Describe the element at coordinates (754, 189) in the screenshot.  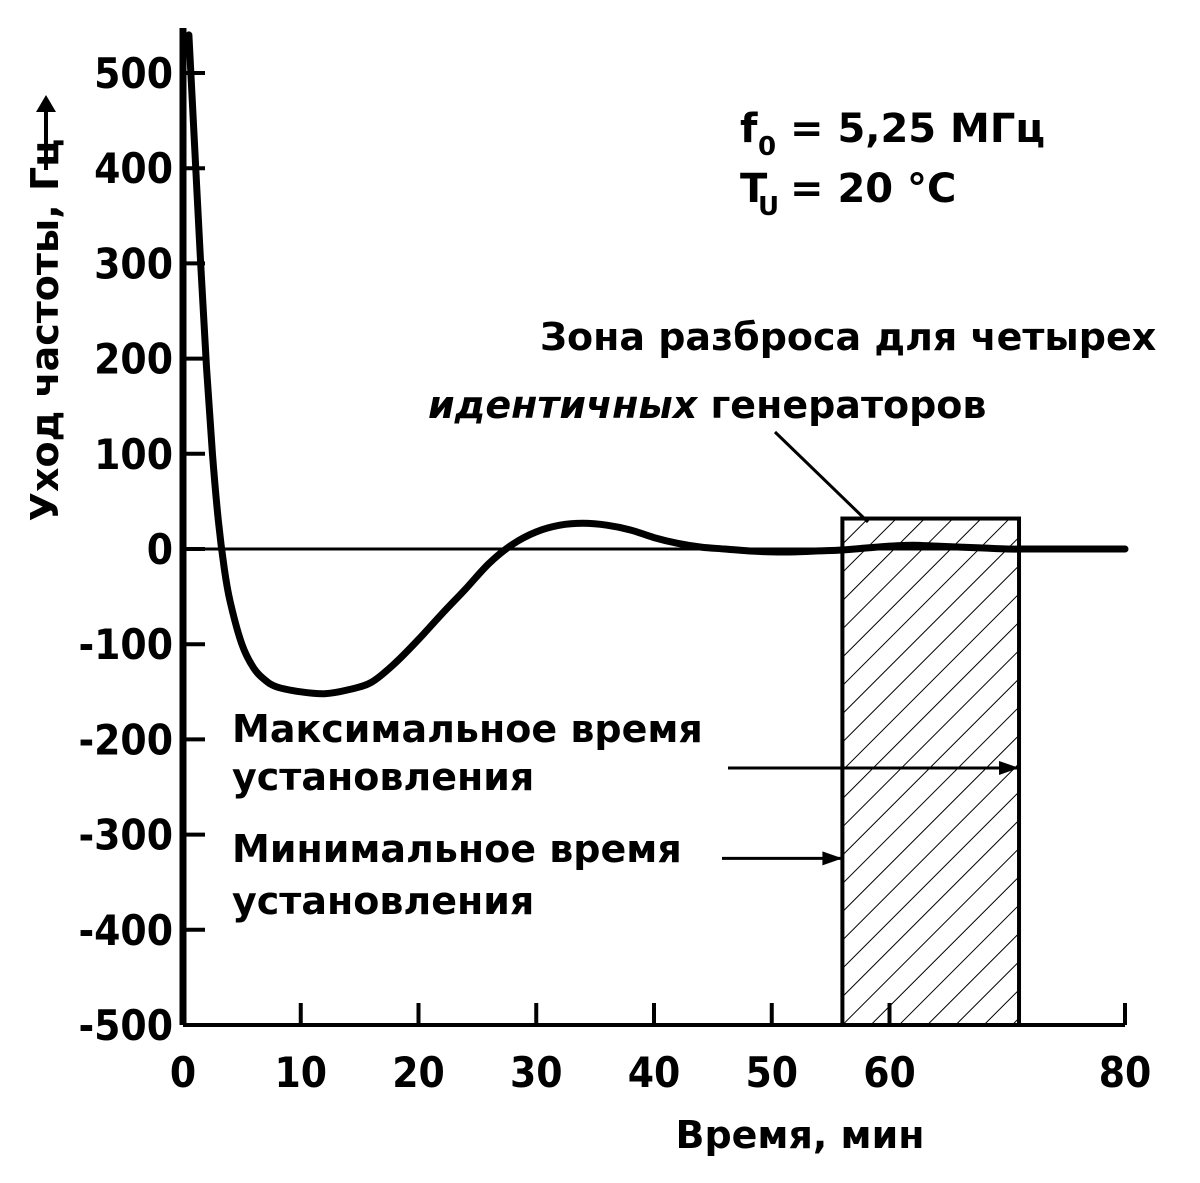
I see `tu-symbol: T` at that location.